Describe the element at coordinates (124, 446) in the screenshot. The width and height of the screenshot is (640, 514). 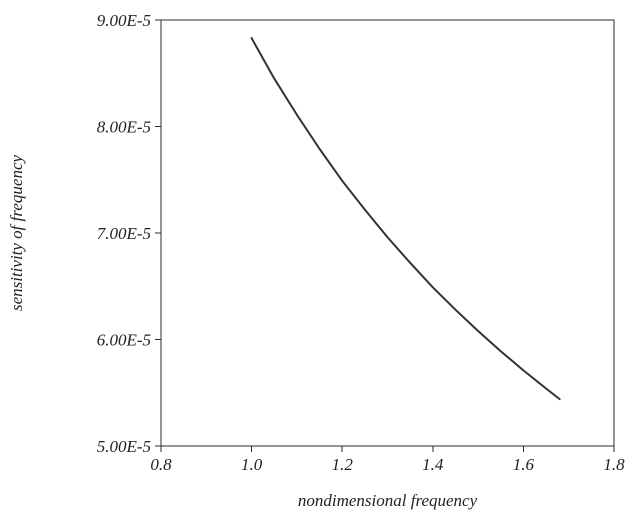
I see `y-tick-label: 5.00E-5` at that location.